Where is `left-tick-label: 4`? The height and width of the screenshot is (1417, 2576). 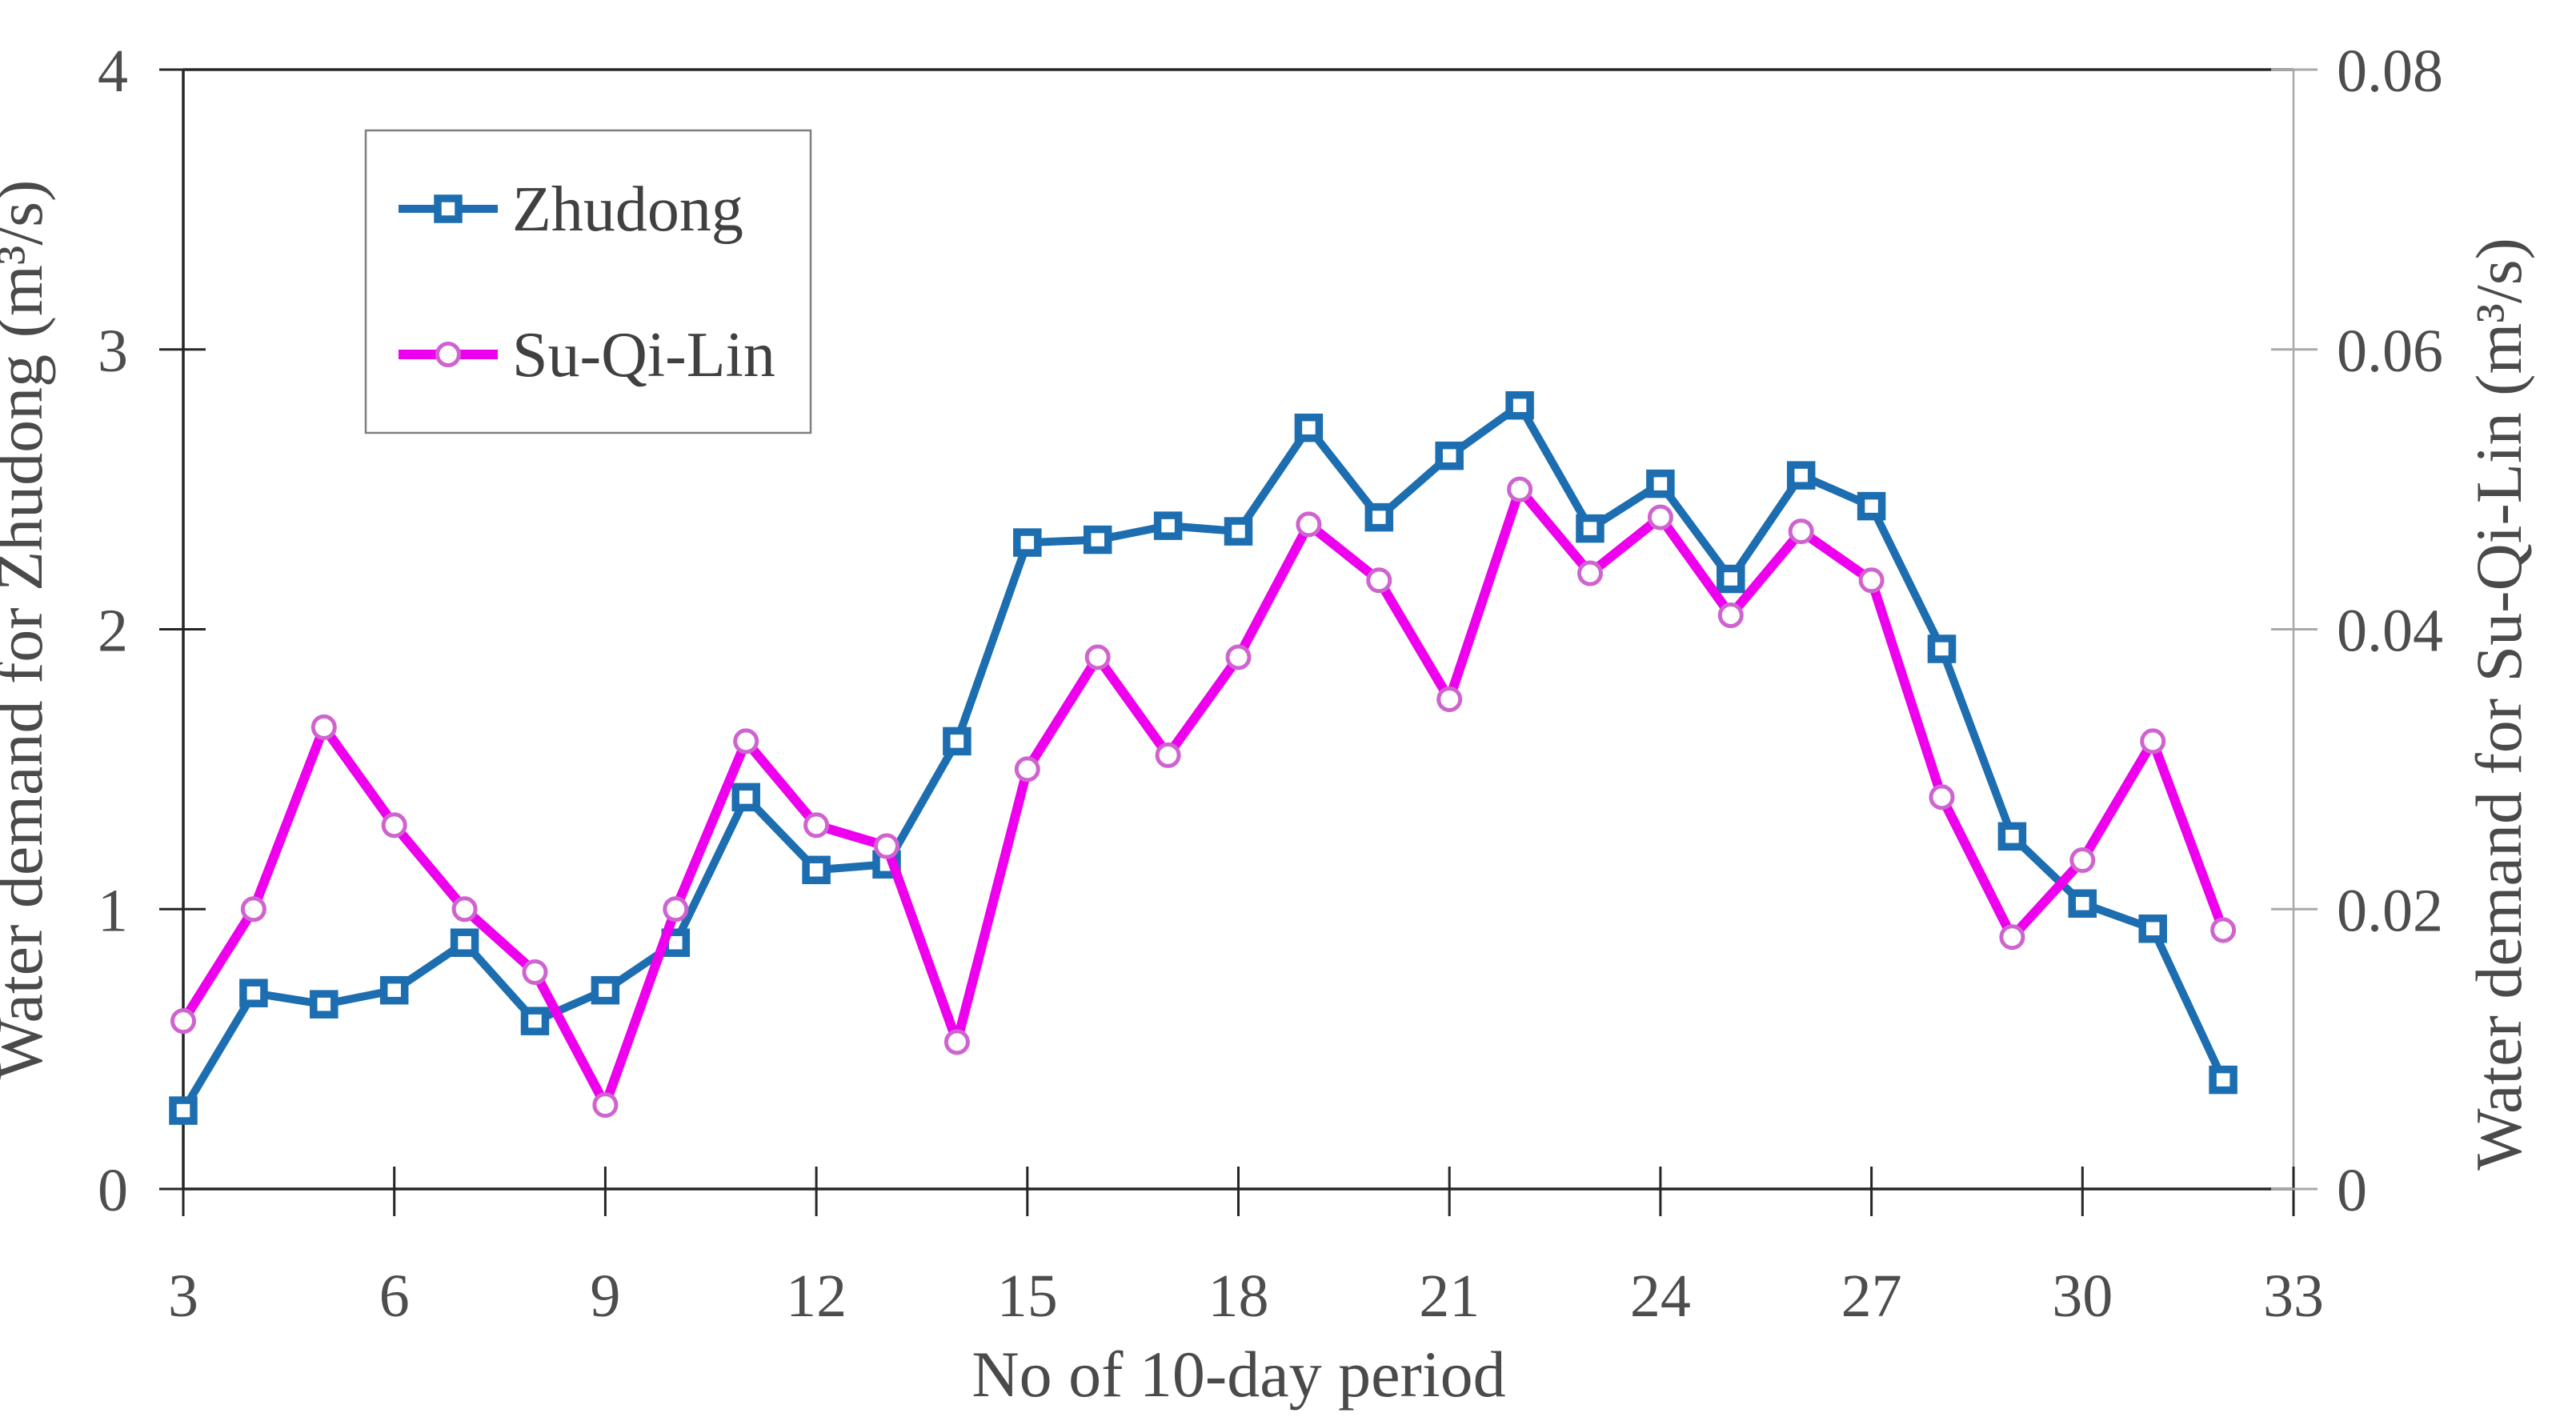 left-tick-label: 4 is located at coordinates (113, 71).